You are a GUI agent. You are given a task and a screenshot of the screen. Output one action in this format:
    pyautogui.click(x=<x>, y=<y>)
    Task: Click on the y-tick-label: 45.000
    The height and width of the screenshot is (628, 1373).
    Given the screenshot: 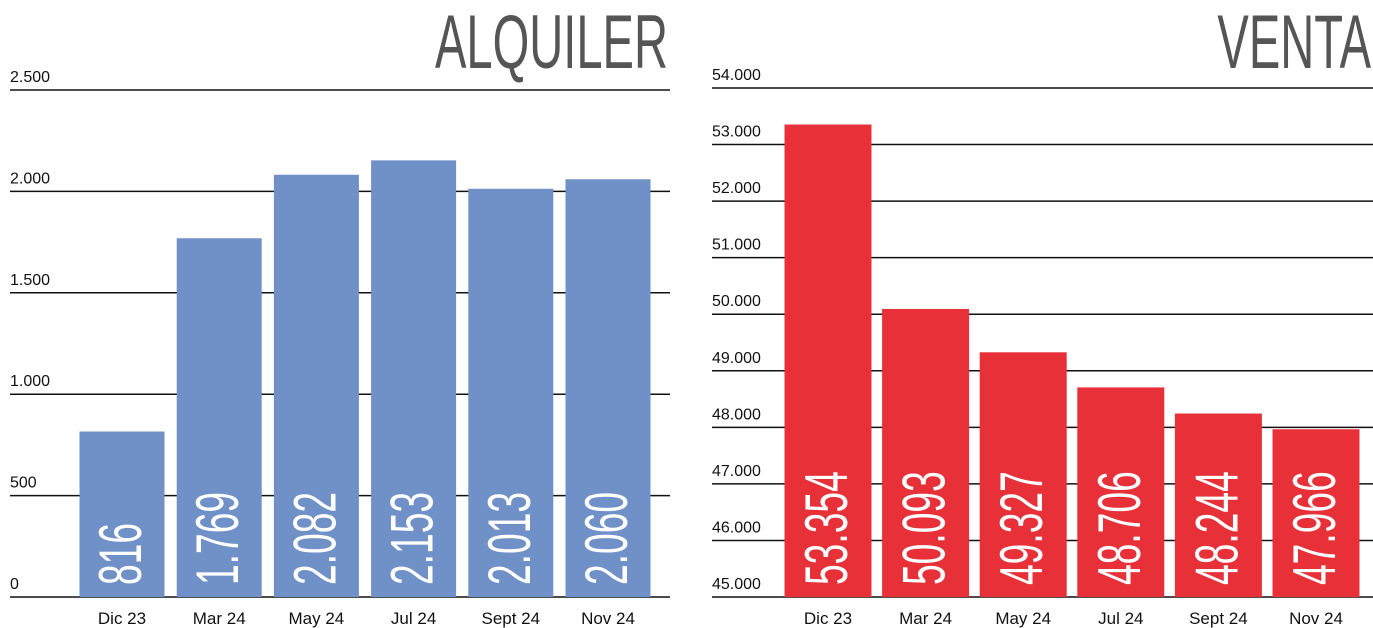 What is the action you would take?
    pyautogui.click(x=736, y=584)
    